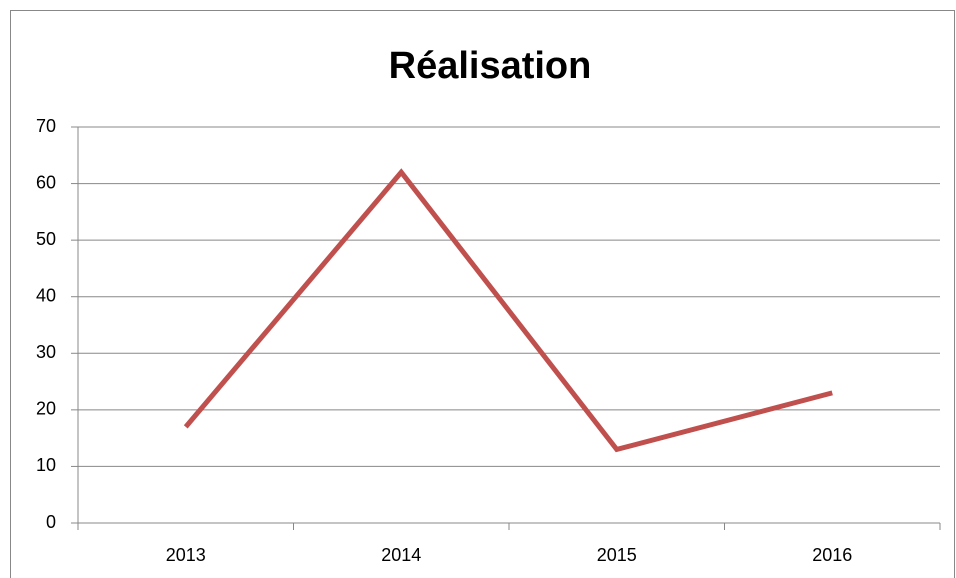 This screenshot has width=956, height=578. I want to click on y-tick-label: 30, so click(46, 352).